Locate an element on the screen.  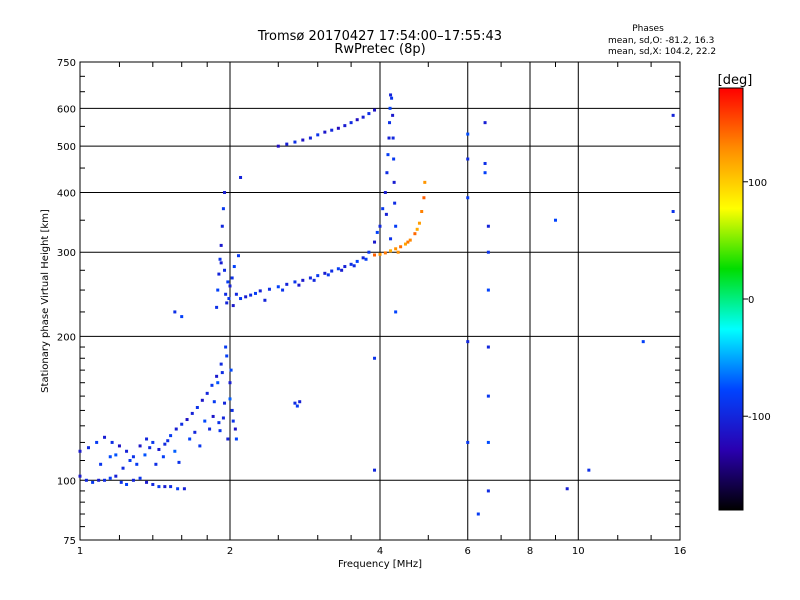
colorbar is located at coordinates (731, 299).